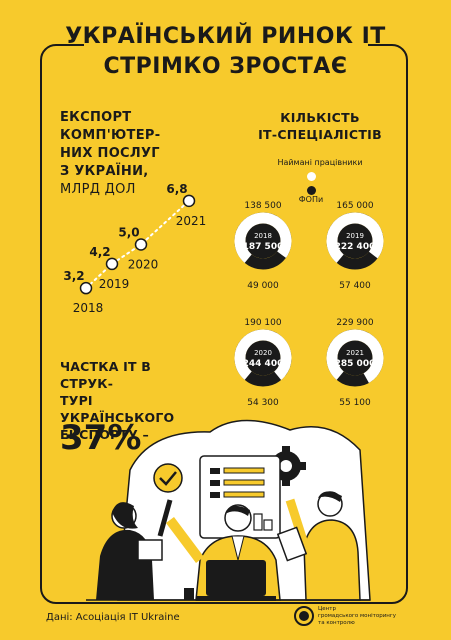  I want to click on specialists-title-line: ІТ-СПЕЦІАЛІСТІВ, so click(320, 134).